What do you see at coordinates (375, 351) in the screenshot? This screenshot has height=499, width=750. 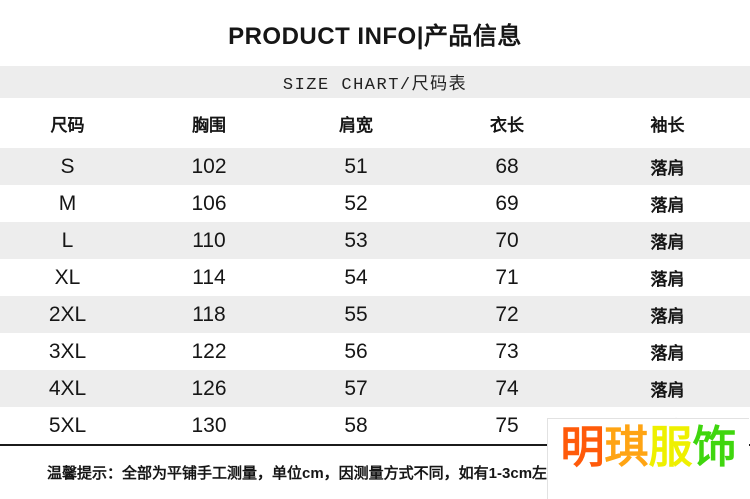 I see `table-row: 3XL 122 56 73 落肩` at bounding box center [375, 351].